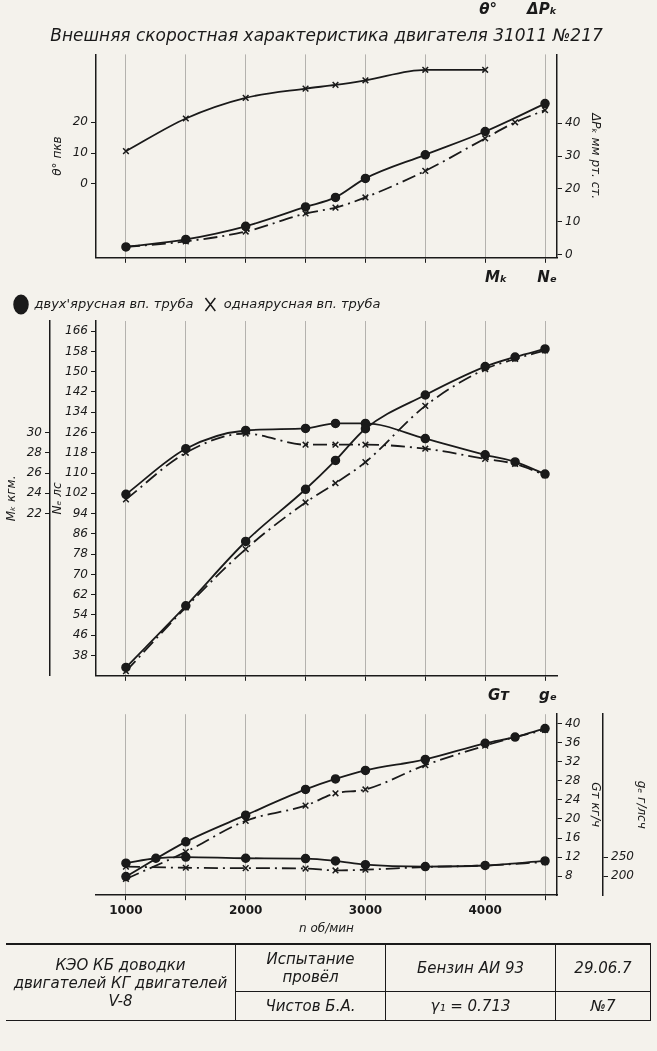 Image resolution: width=657 pixels, height=1051 pixels. What do you see at coordinates (573, 722) in the screenshot?
I see `y-tick-label: 40` at bounding box center [573, 722].